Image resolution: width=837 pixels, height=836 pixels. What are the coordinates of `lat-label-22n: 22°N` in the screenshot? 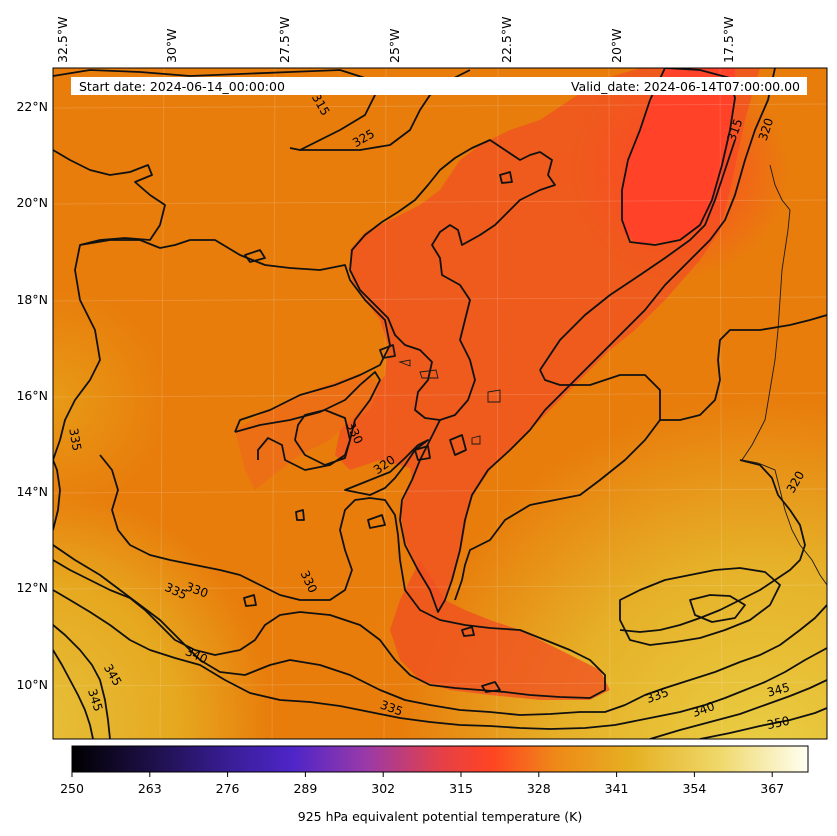 It's located at (32, 106).